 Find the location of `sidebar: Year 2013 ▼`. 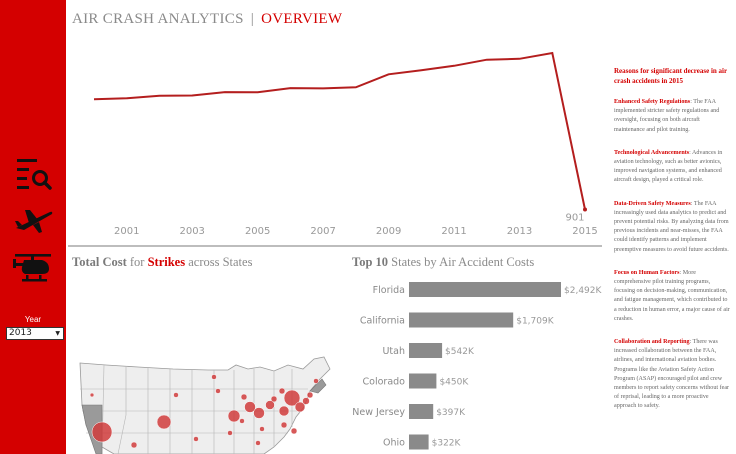

sidebar: Year 2013 ▼ is located at coordinates (33, 227).